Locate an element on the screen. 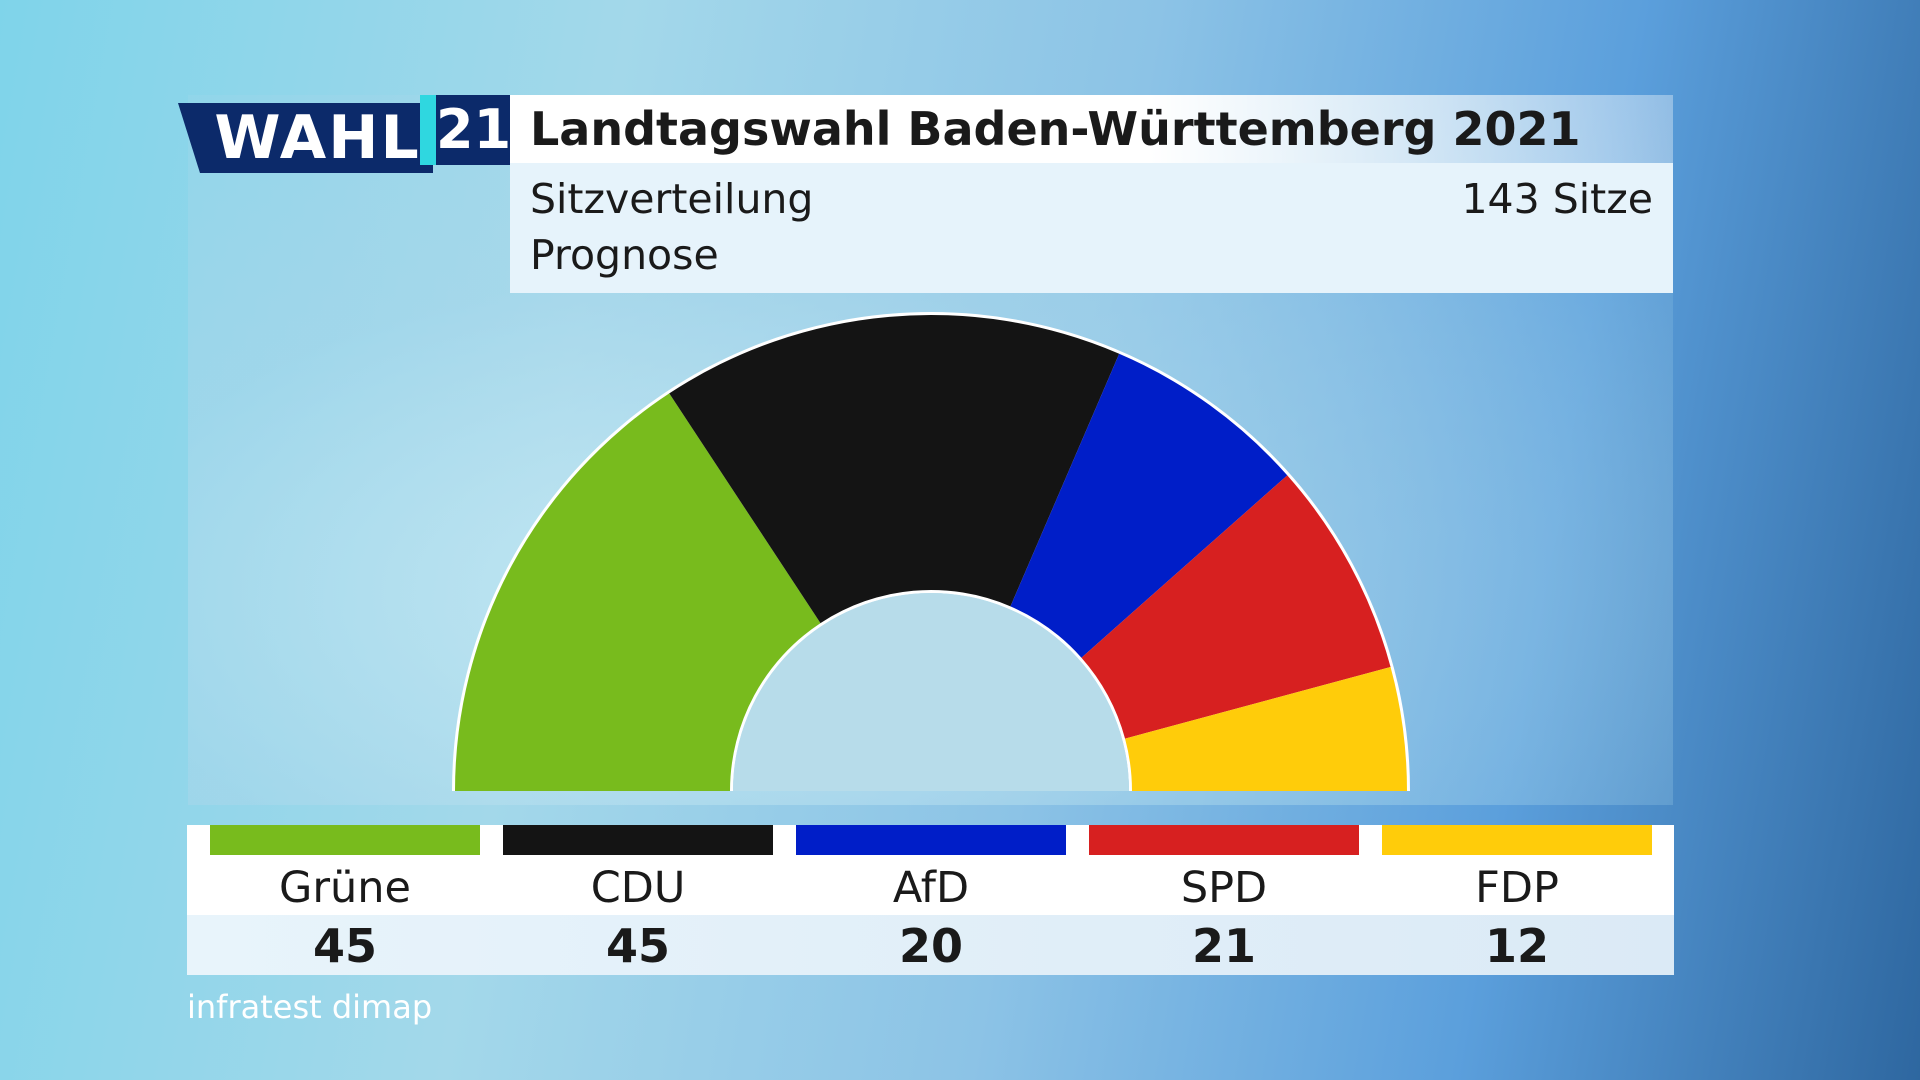 The image size is (1920, 1080). title-bar: Landtagswahl Baden-Württemberg 2021 is located at coordinates (1091, 129).